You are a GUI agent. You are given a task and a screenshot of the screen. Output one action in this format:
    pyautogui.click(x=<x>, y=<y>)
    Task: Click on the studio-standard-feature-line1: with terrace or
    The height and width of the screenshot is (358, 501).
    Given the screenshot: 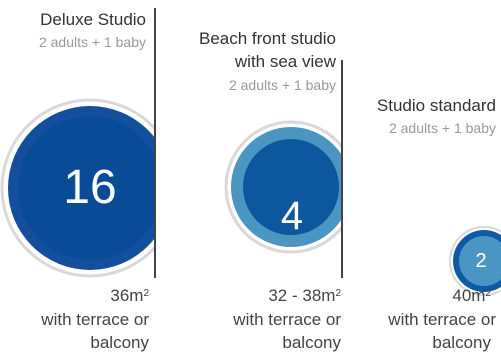 What is the action you would take?
    pyautogui.click(x=442, y=319)
    